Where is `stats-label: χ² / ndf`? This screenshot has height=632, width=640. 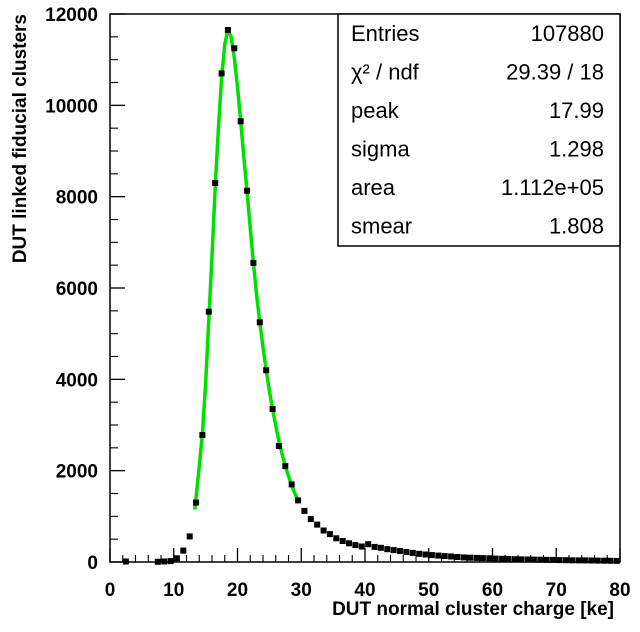
stats-label: χ² / ndf is located at coordinates (385, 72).